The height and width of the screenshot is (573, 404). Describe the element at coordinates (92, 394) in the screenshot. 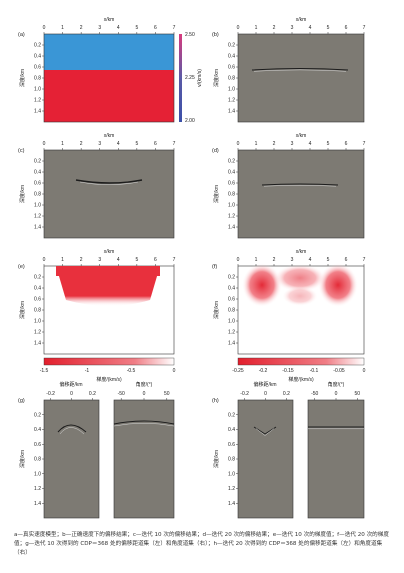

I see `gather-x-tick-label: 0.2` at that location.